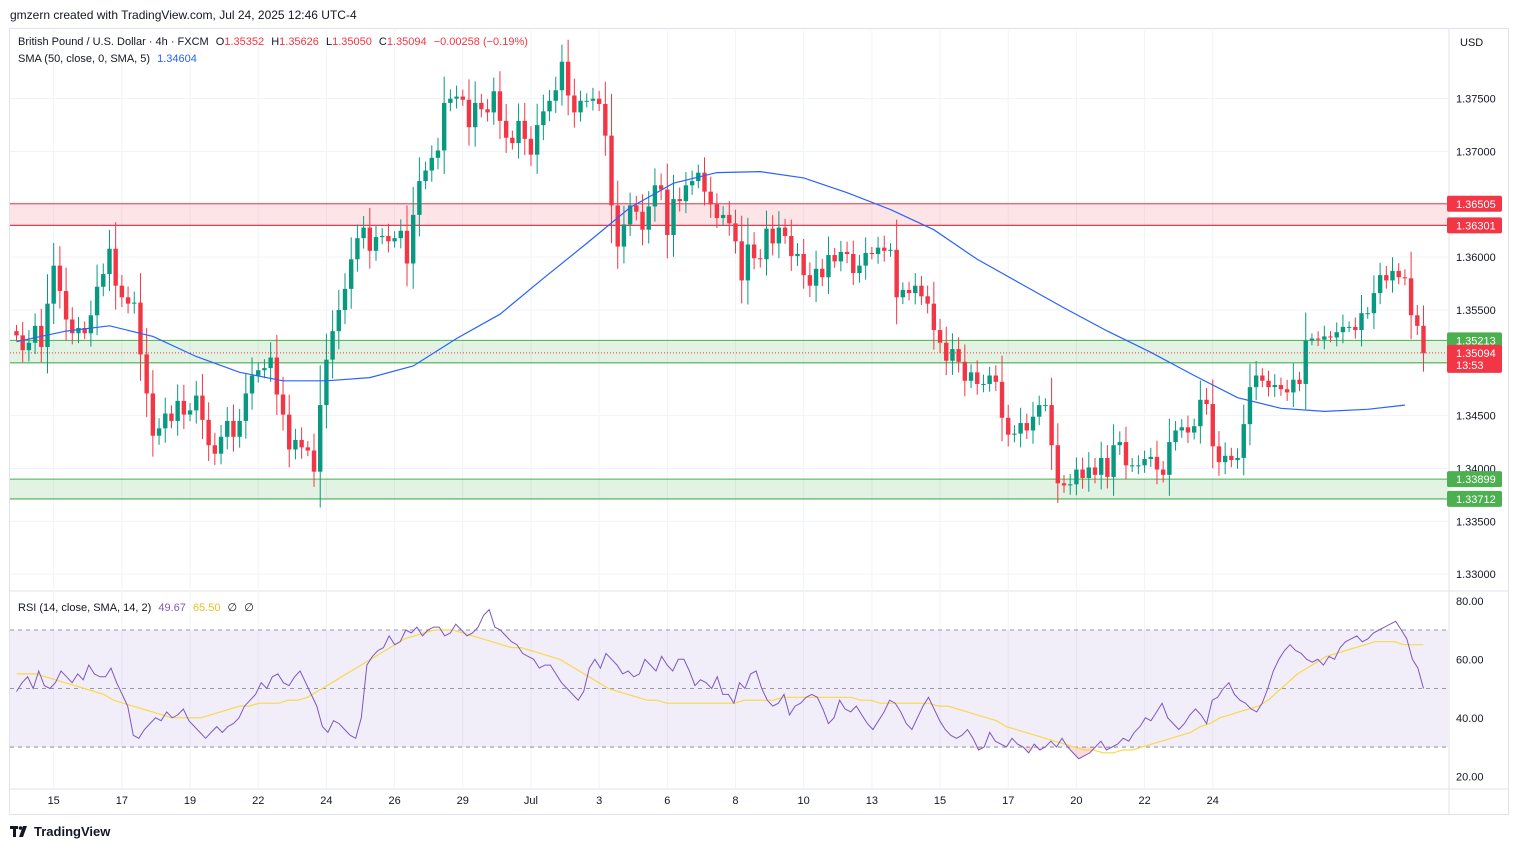 The width and height of the screenshot is (1519, 850). I want to click on time-tick-label: 29, so click(463, 801).